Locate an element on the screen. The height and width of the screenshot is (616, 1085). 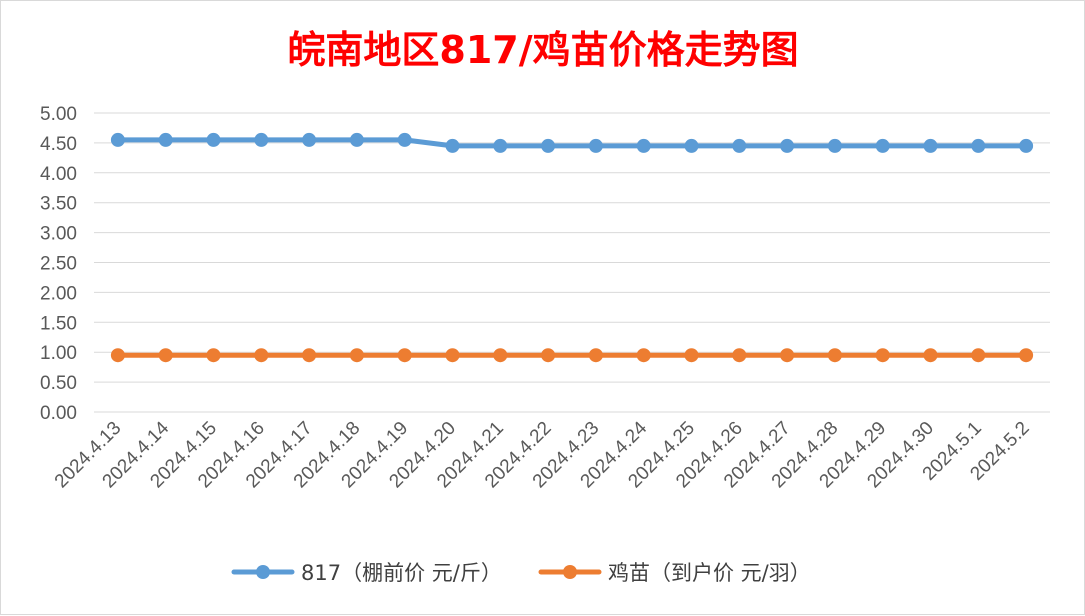
legend-label: 817（棚前价 元/斤） is located at coordinates (401, 573).